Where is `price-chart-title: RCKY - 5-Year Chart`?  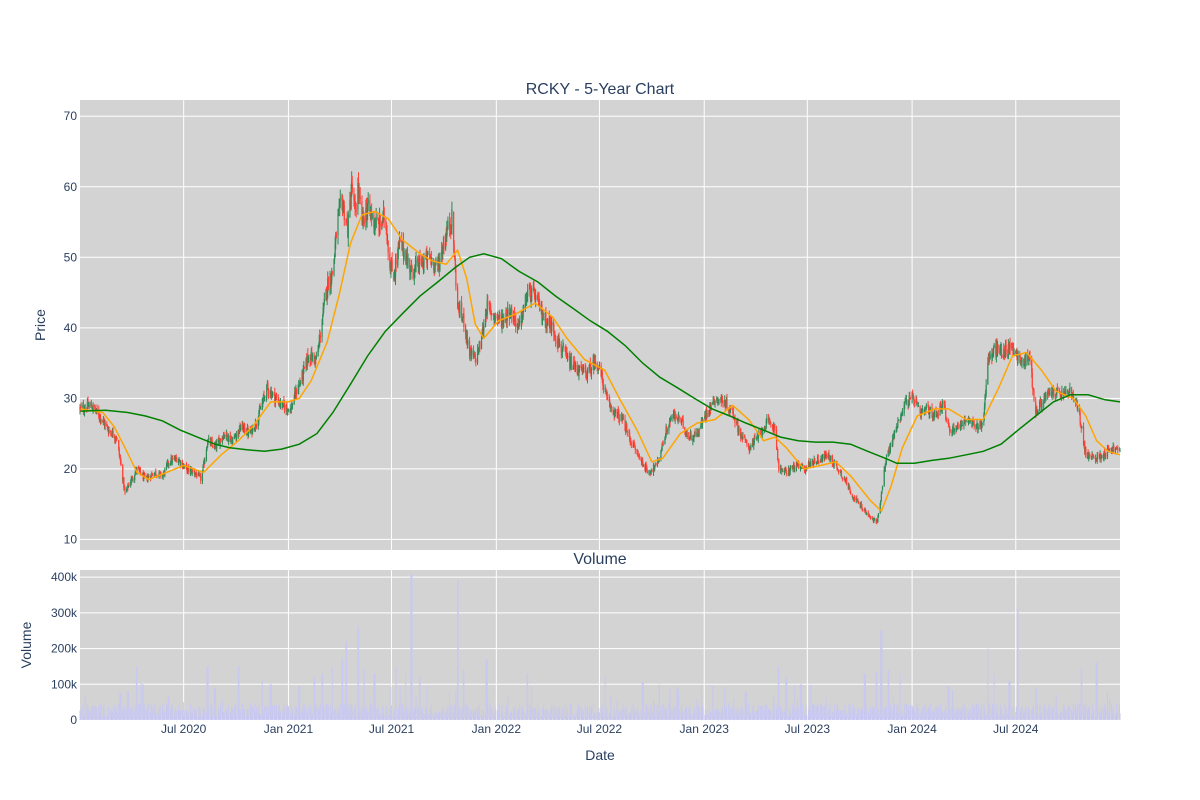
price-chart-title: RCKY - 5-Year Chart is located at coordinates (600, 89).